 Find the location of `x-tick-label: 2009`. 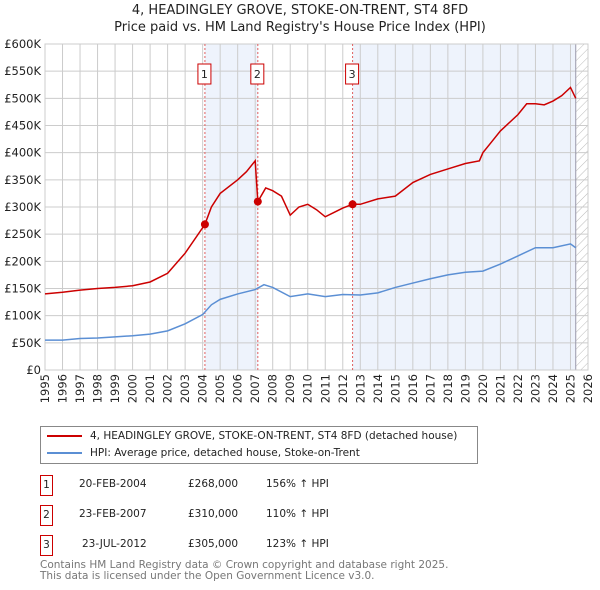

x-tick-label: 2009 is located at coordinates (290, 388).